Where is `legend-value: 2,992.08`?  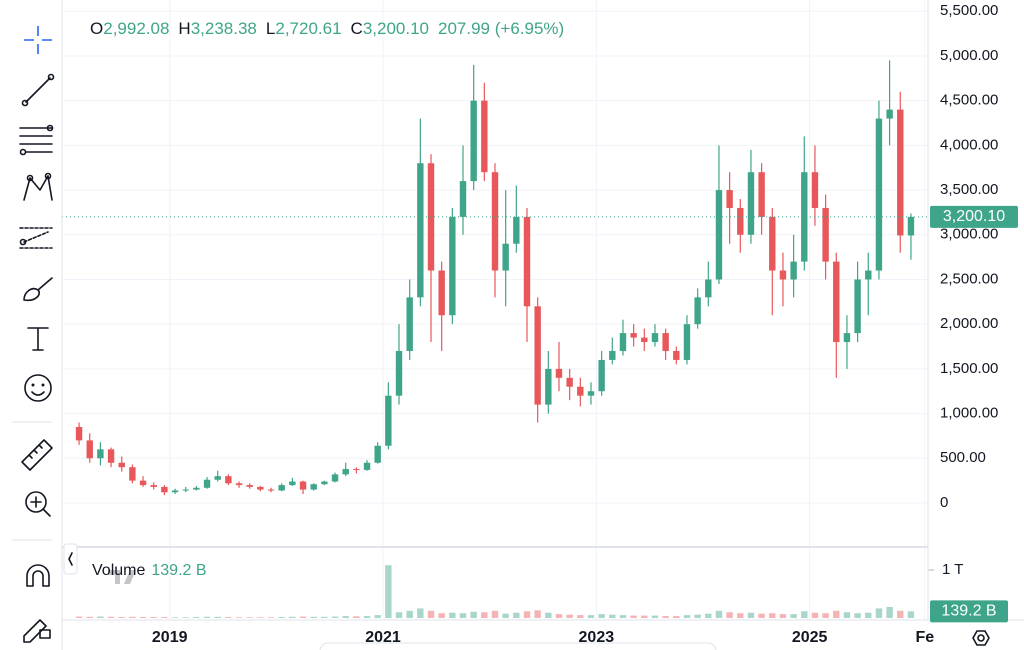
legend-value: 2,992.08 is located at coordinates (136, 28).